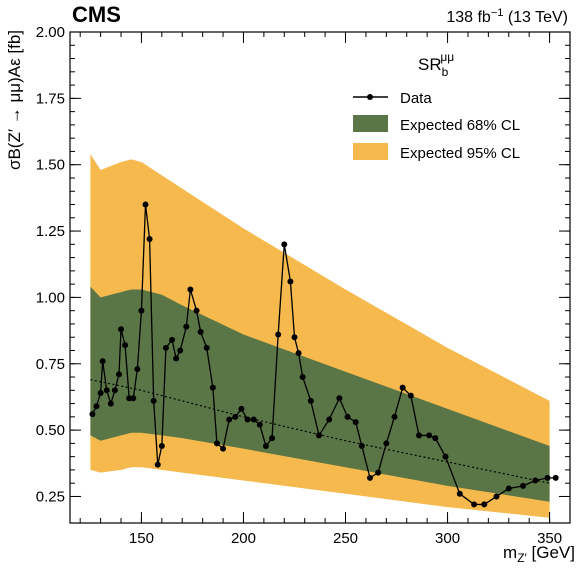 This screenshot has width=580, height=575. I want to click on y-tick-label: 1.75, so click(50, 98).